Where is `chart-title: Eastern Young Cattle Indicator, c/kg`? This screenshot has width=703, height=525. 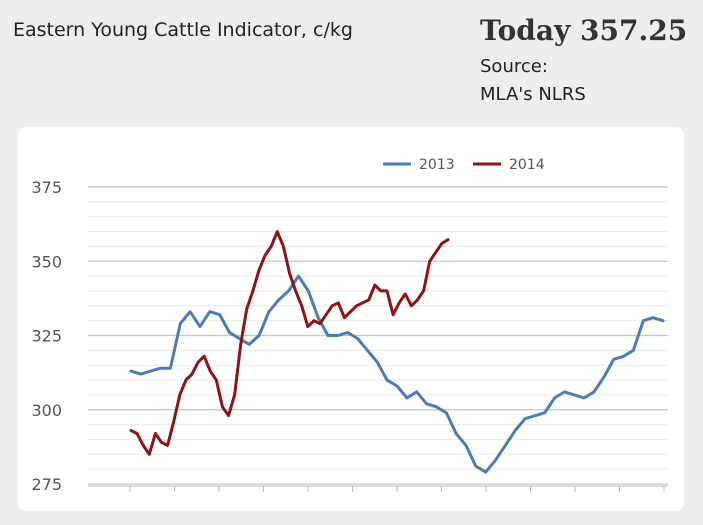
chart-title: Eastern Young Cattle Indicator, c/kg is located at coordinates (183, 30).